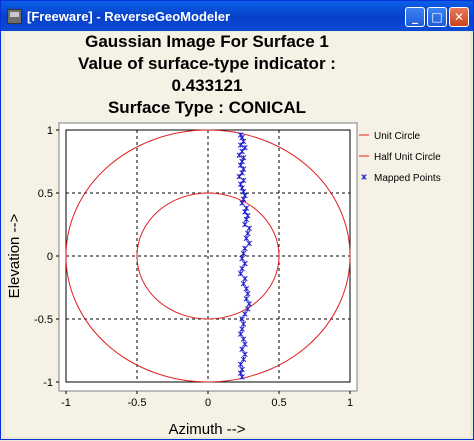 This screenshot has height=441, width=474. I want to click on y-tick-label: 0.5, so click(45, 194).